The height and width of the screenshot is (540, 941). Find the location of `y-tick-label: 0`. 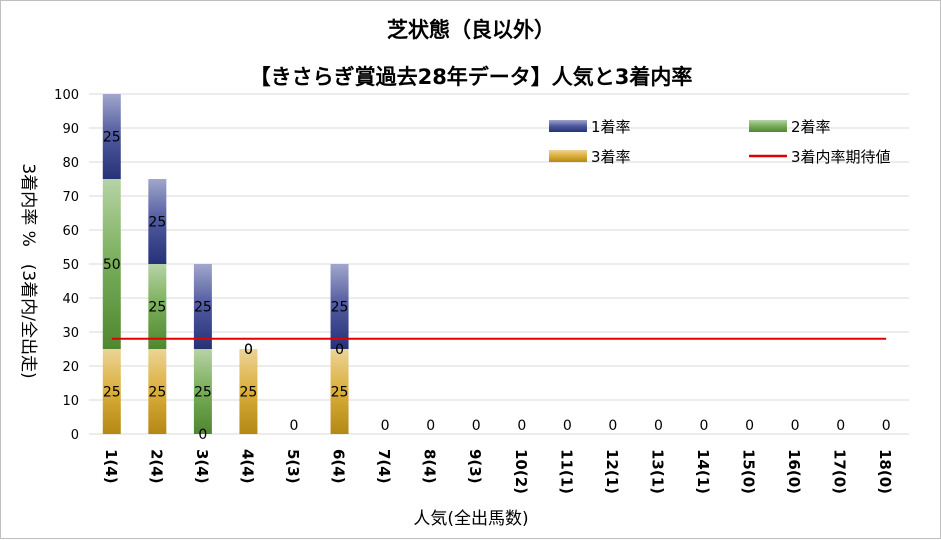

y-tick-label: 0 is located at coordinates (75, 435).